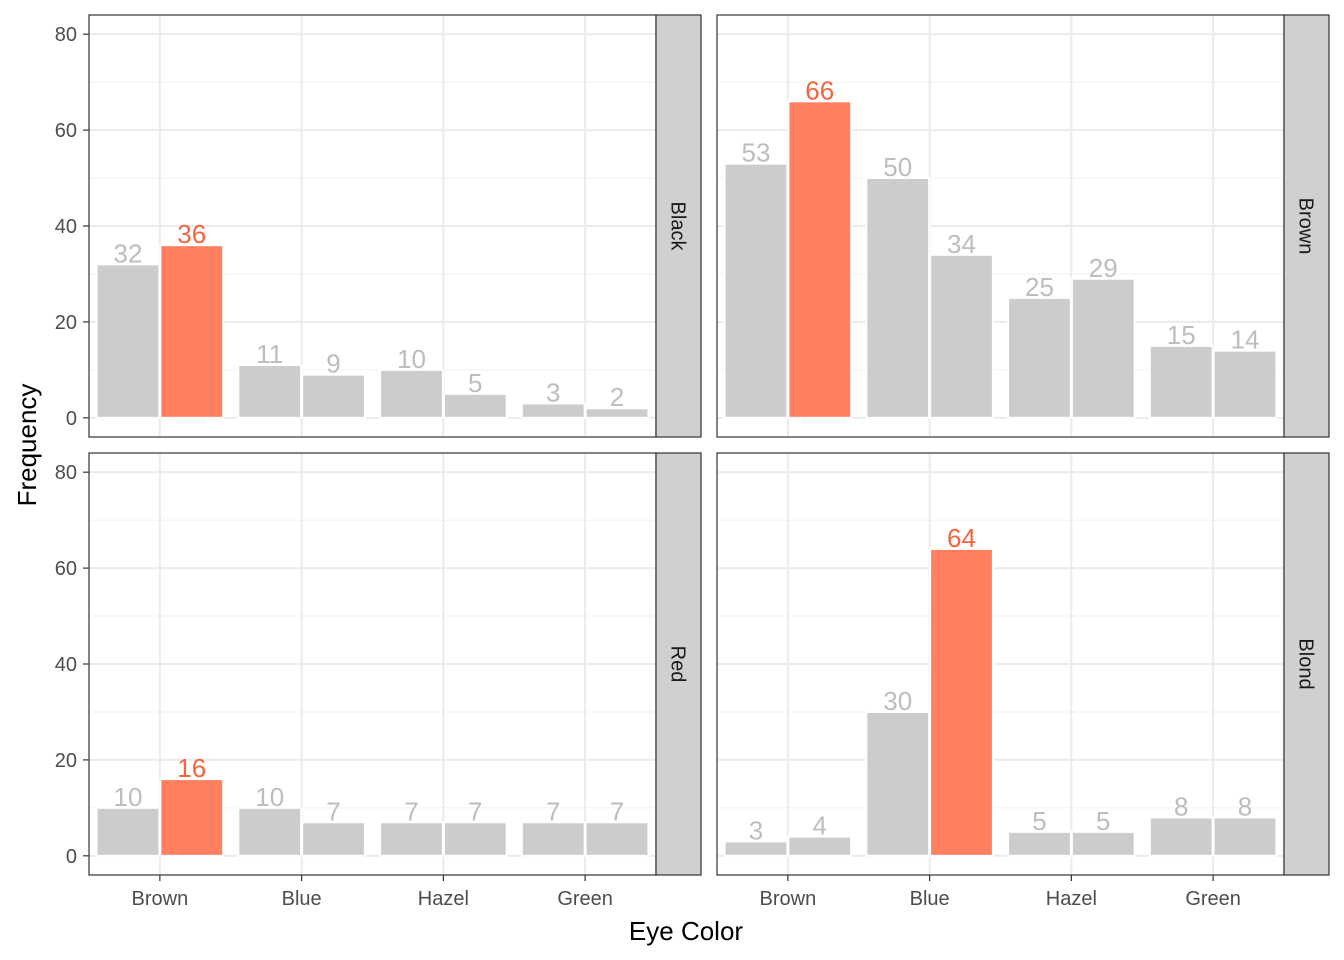 The height and width of the screenshot is (960, 1344). I want to click on data-label: 4, so click(820, 826).